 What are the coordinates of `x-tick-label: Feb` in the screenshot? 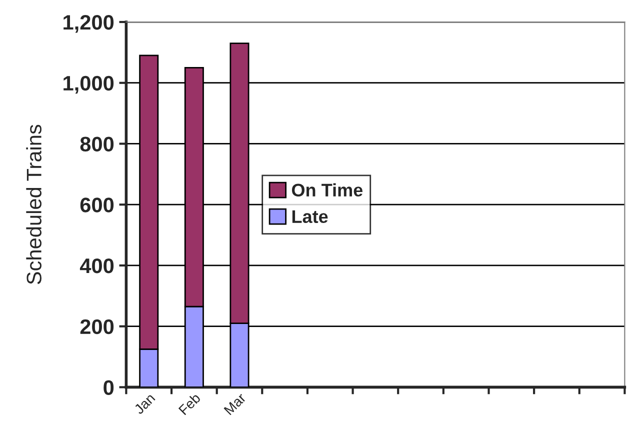 It's located at (189, 404).